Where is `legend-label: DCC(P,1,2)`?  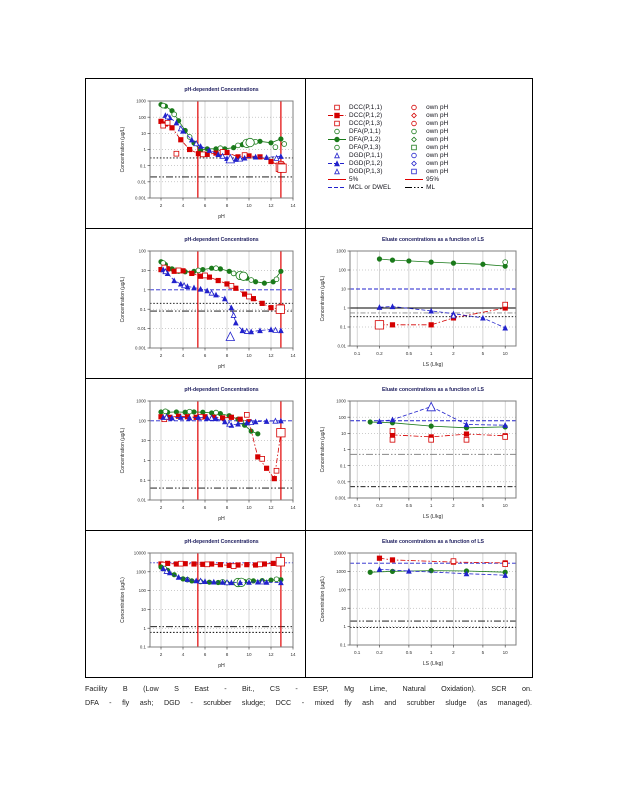 legend-label: DCC(P,1,2) is located at coordinates (366, 115).